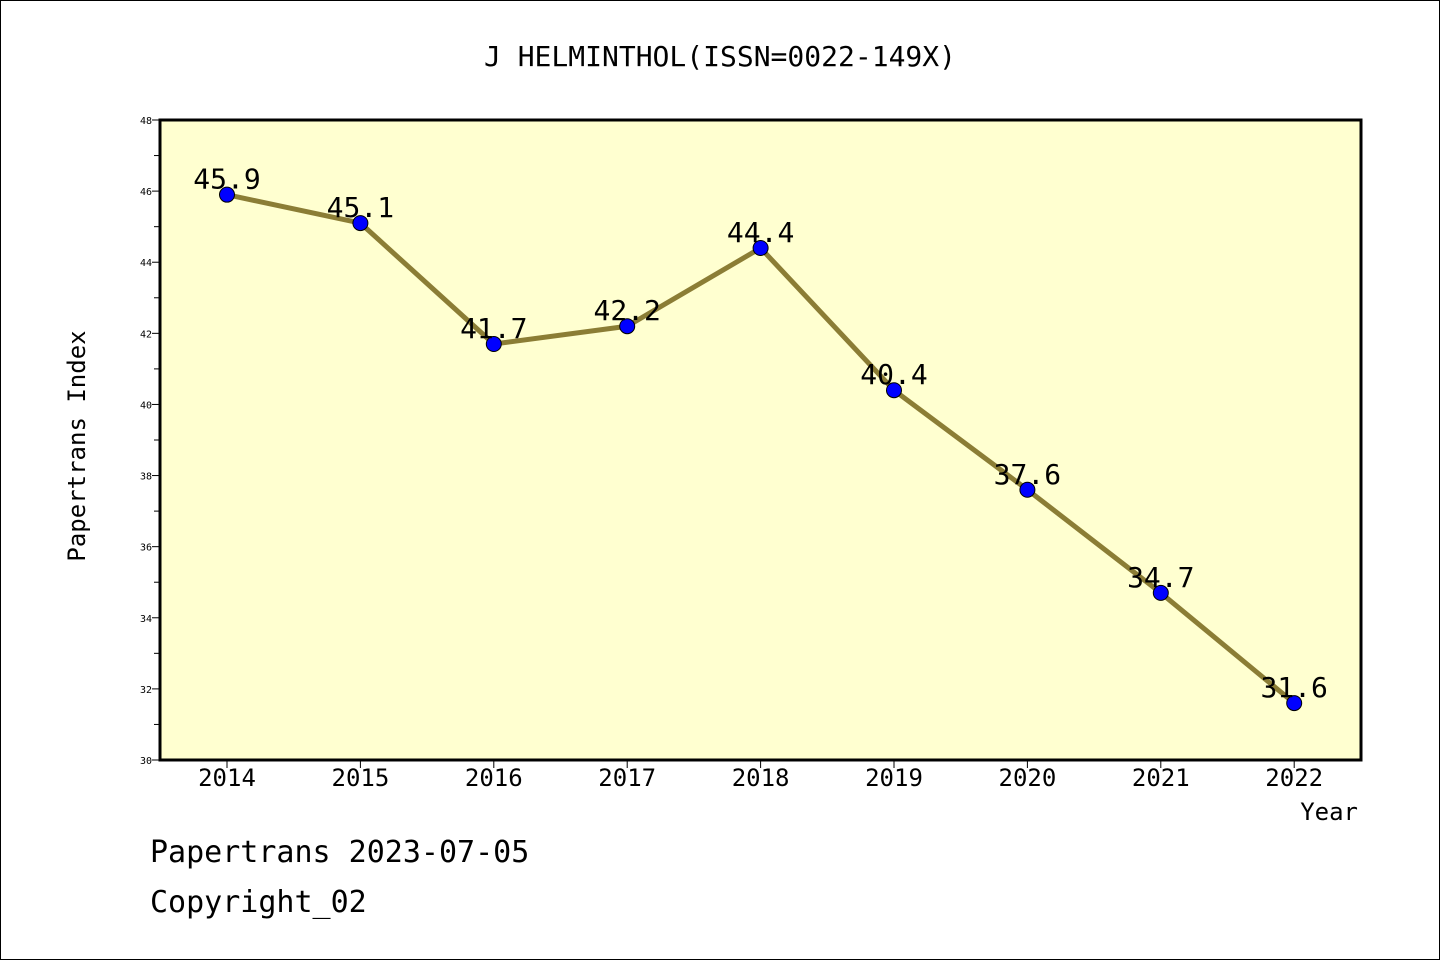  I want to click on data-label: 41.7, so click(493, 328).